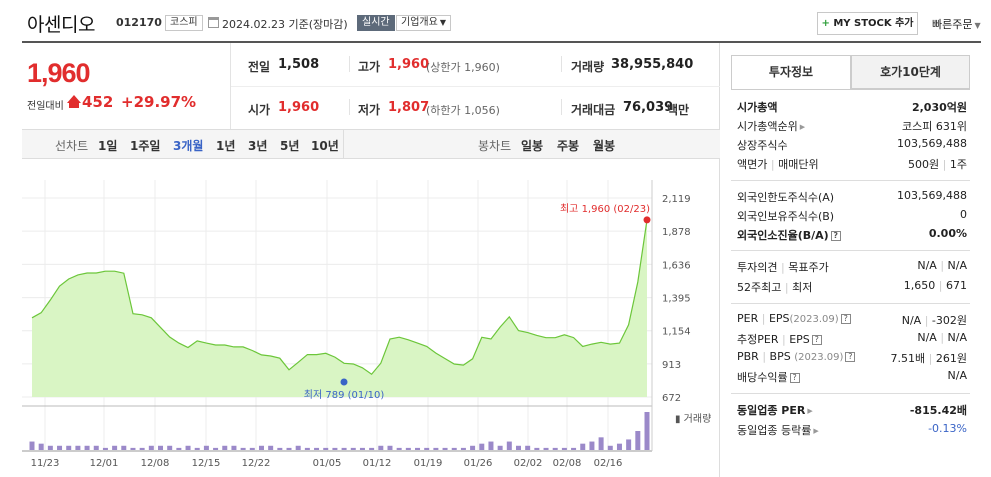 The height and width of the screenshot is (477, 991). I want to click on pbr-value: 7.51배, so click(908, 358).